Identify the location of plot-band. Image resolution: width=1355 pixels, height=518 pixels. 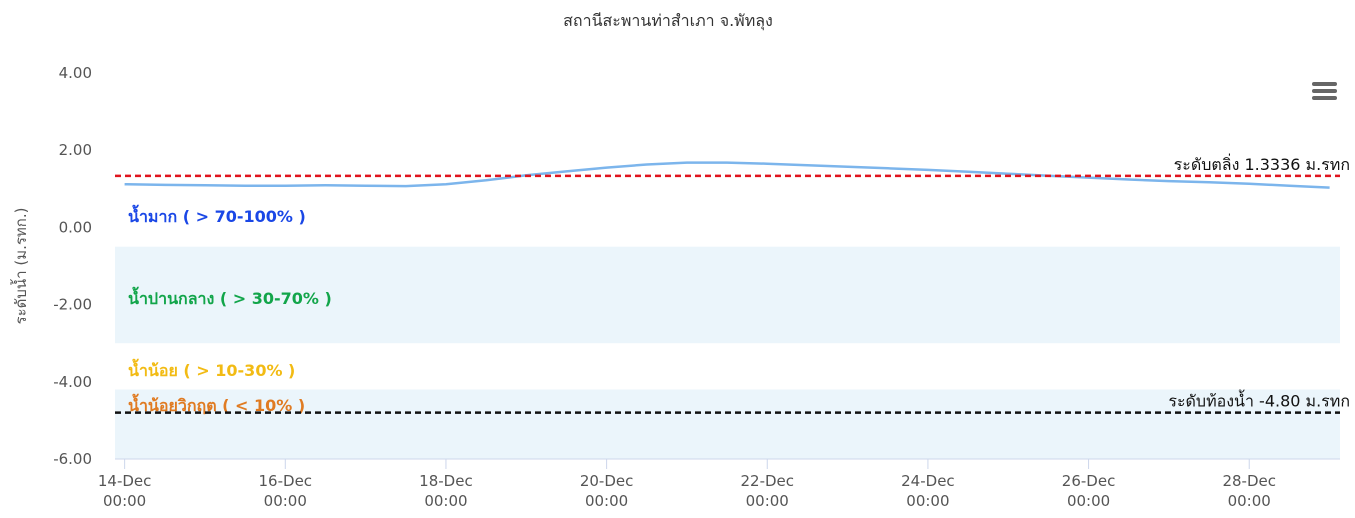
(727, 424).